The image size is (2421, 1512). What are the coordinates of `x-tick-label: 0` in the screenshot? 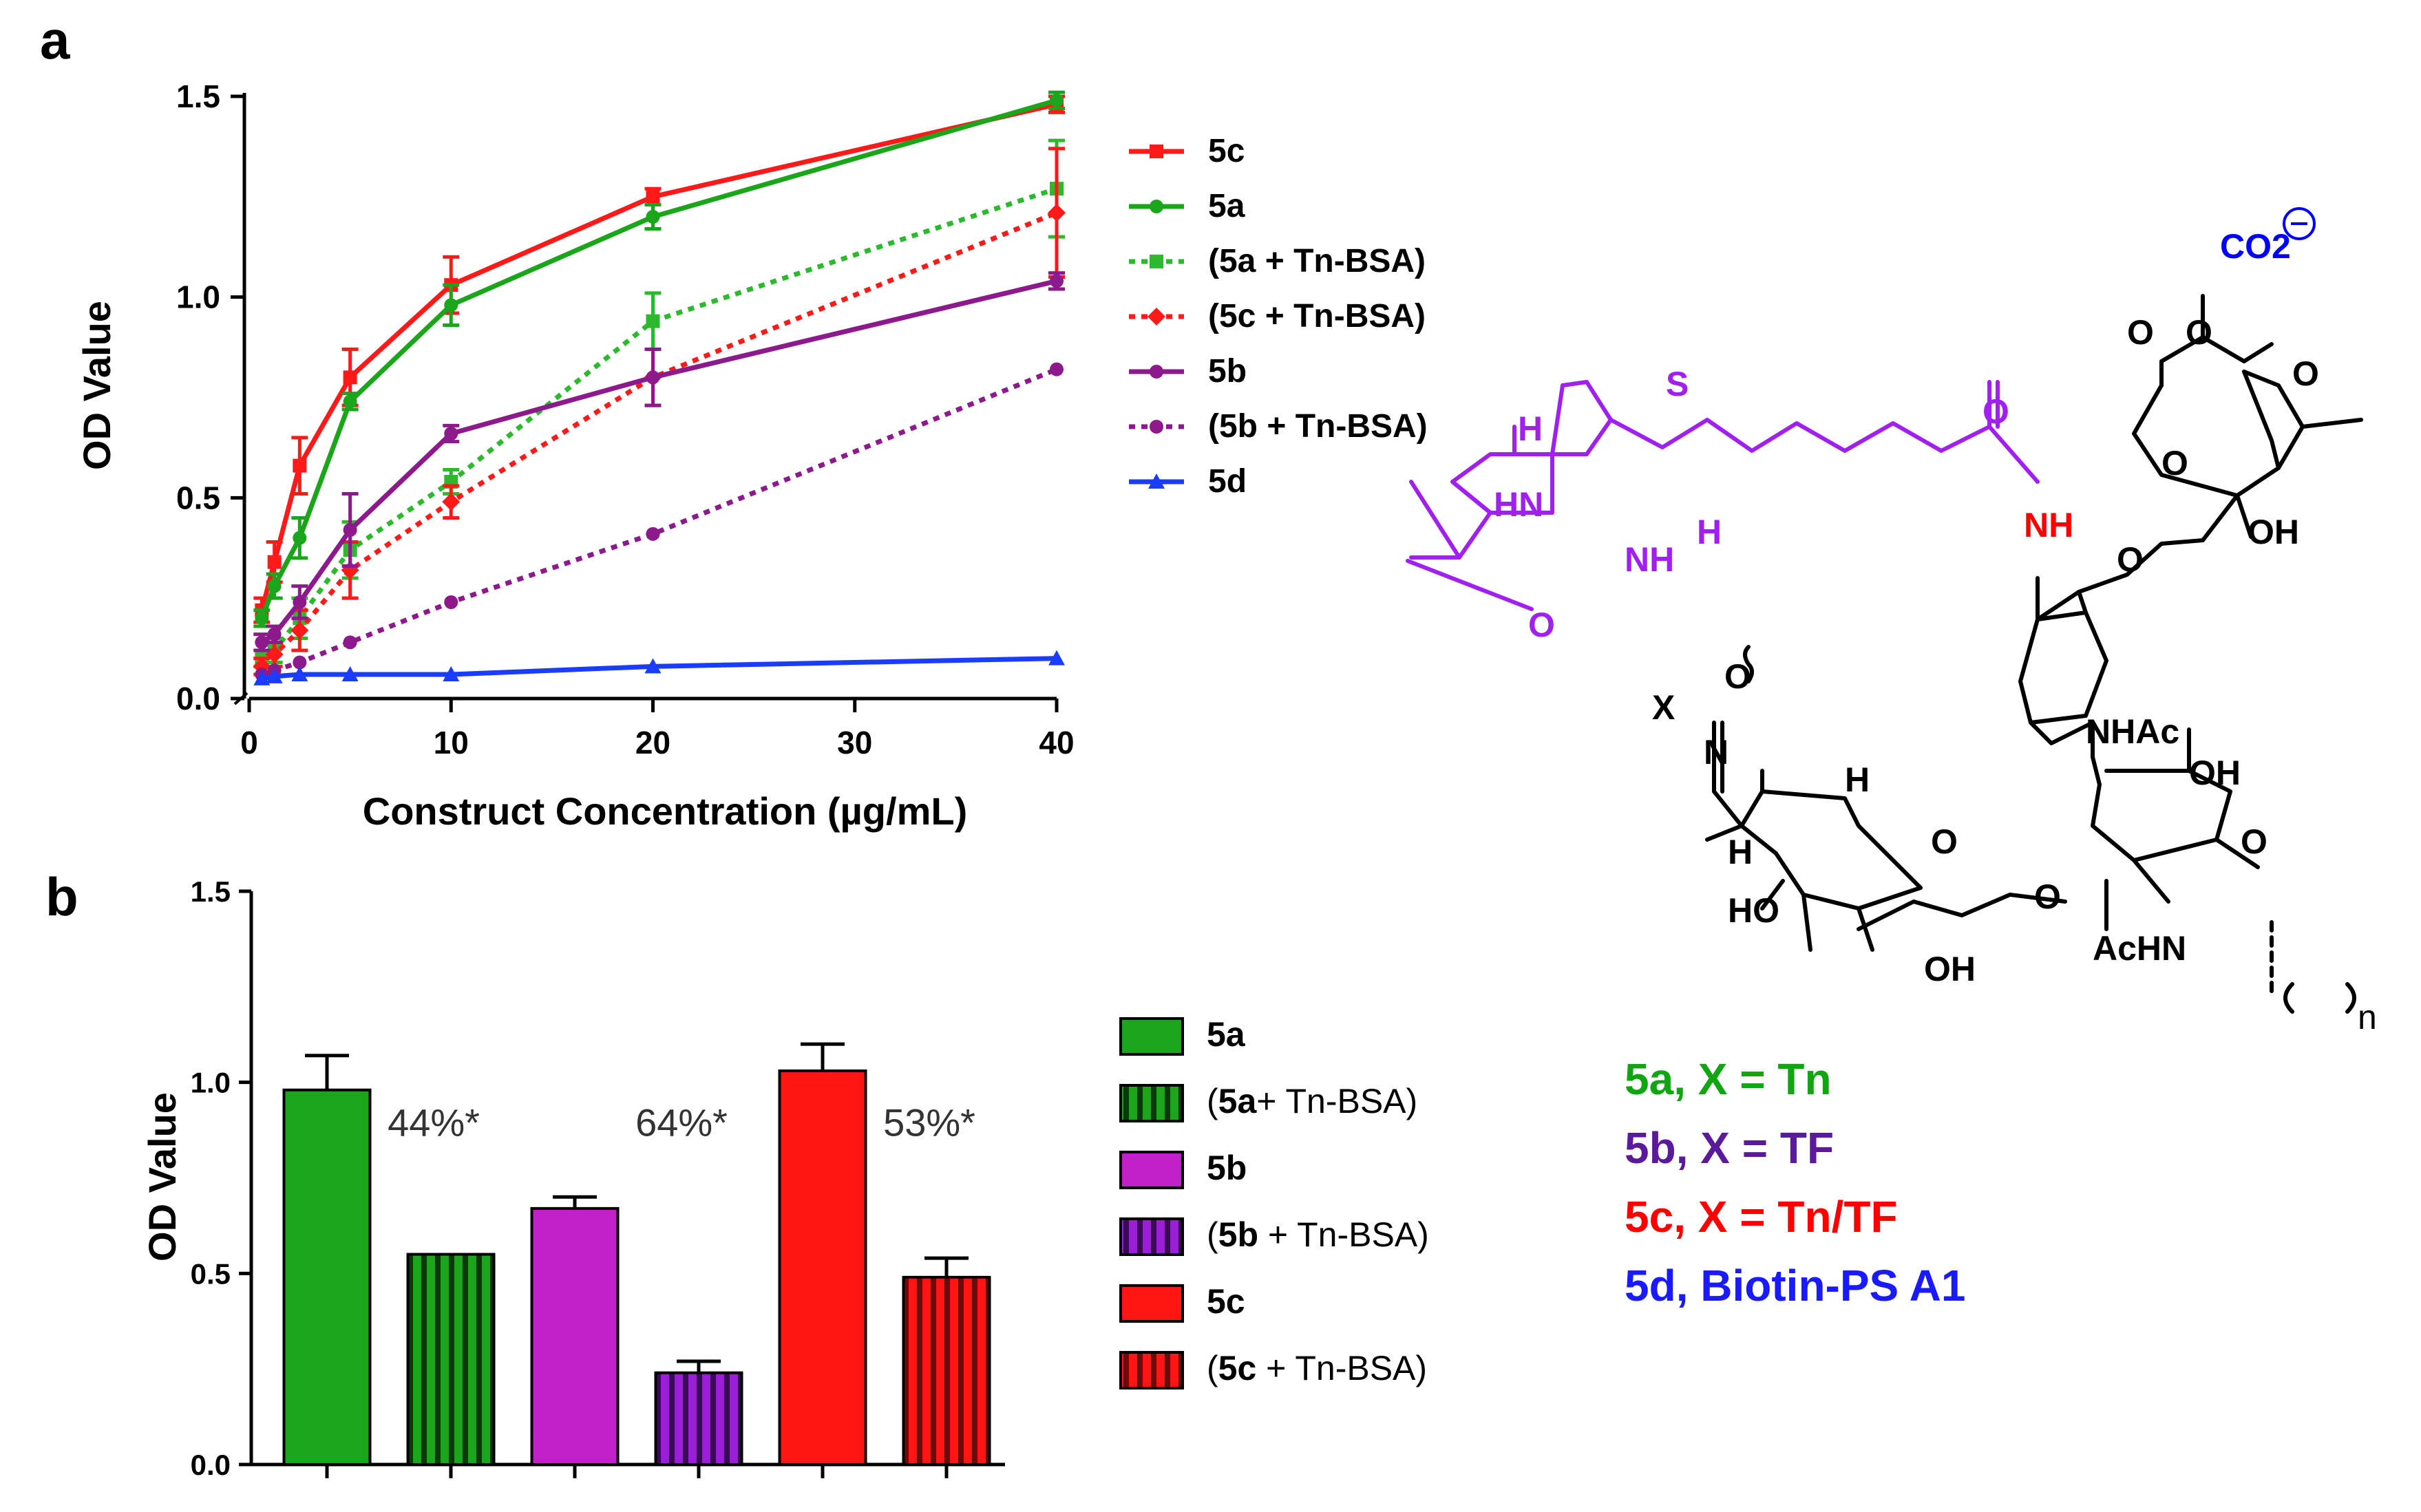 It's located at (249, 742).